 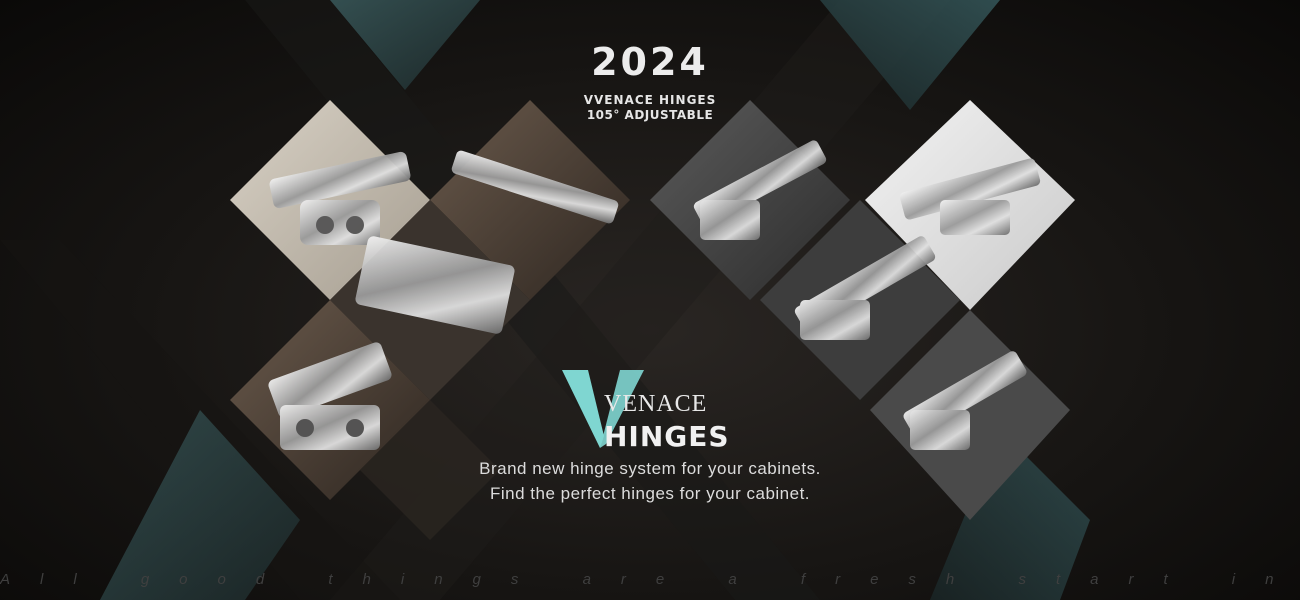 What do you see at coordinates (650, 62) in the screenshot?
I see `year-heading: 2024` at bounding box center [650, 62].